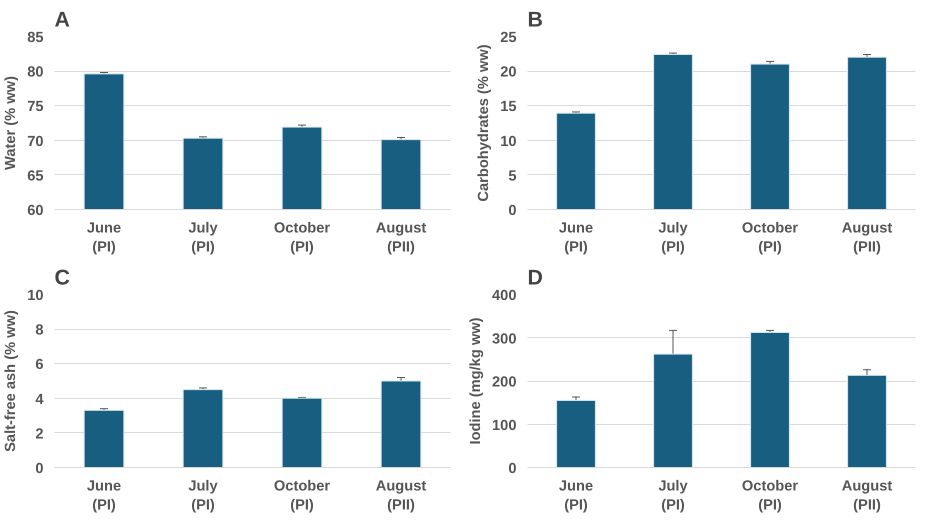 The height and width of the screenshot is (525, 941). Describe the element at coordinates (504, 339) in the screenshot. I see `y-tick-label: 300` at that location.